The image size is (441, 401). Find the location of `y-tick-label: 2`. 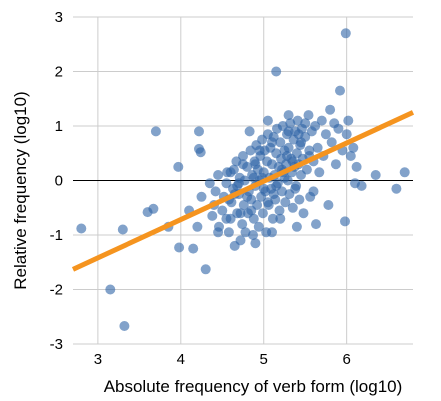

y-tick-label: 2 is located at coordinates (59, 72).